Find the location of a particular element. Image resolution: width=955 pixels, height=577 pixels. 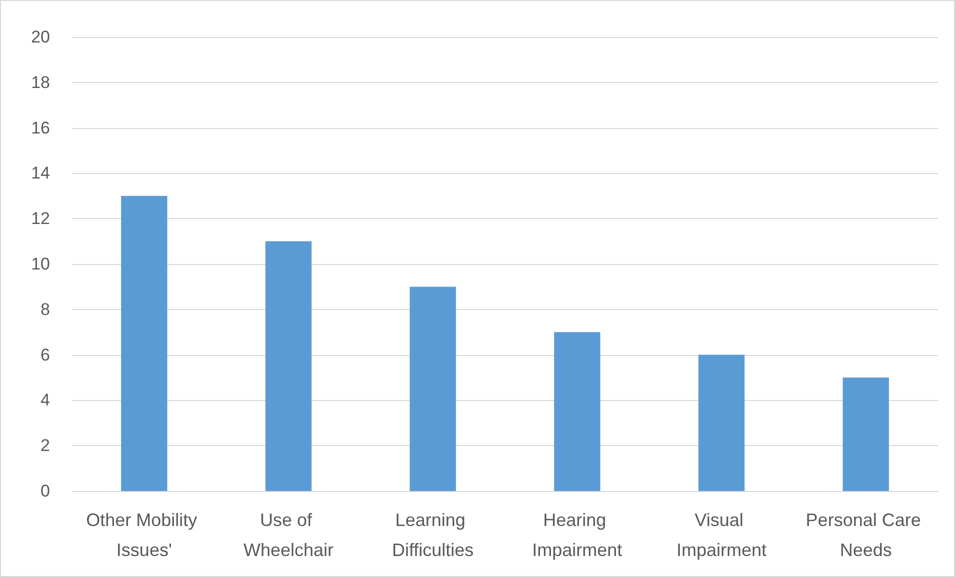

y-tick-label: 20 is located at coordinates (40, 37).